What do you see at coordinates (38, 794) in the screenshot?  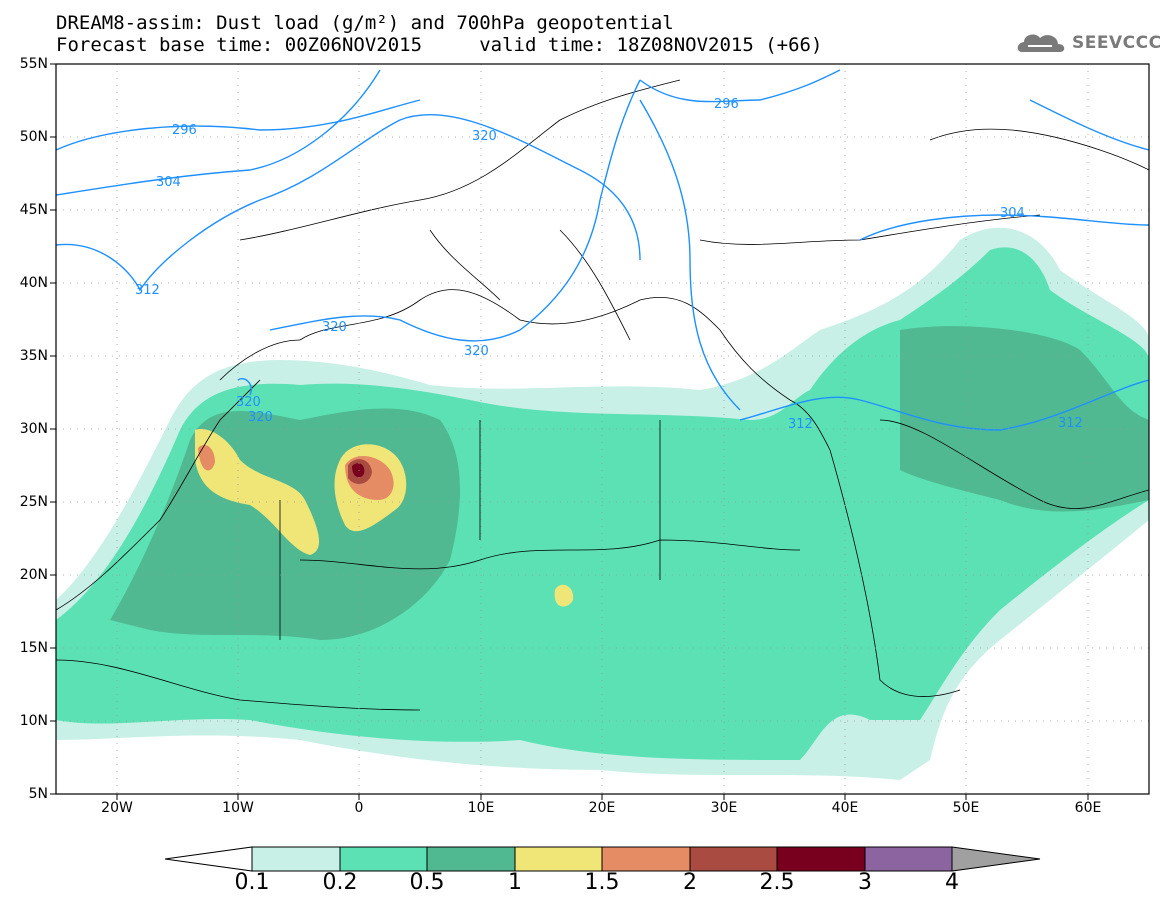 I see `lat-label: 5N` at bounding box center [38, 794].